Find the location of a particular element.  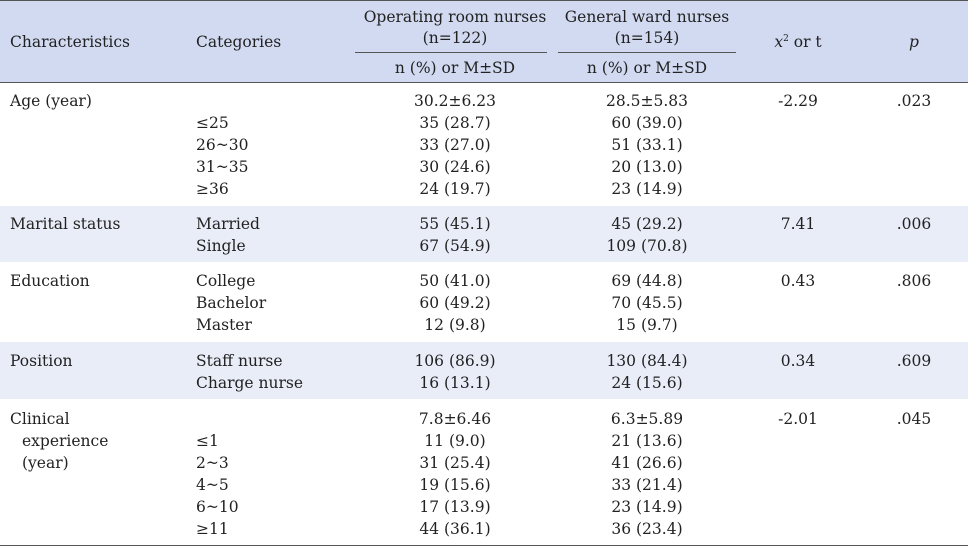

marital-cat: Married is located at coordinates (228, 224).